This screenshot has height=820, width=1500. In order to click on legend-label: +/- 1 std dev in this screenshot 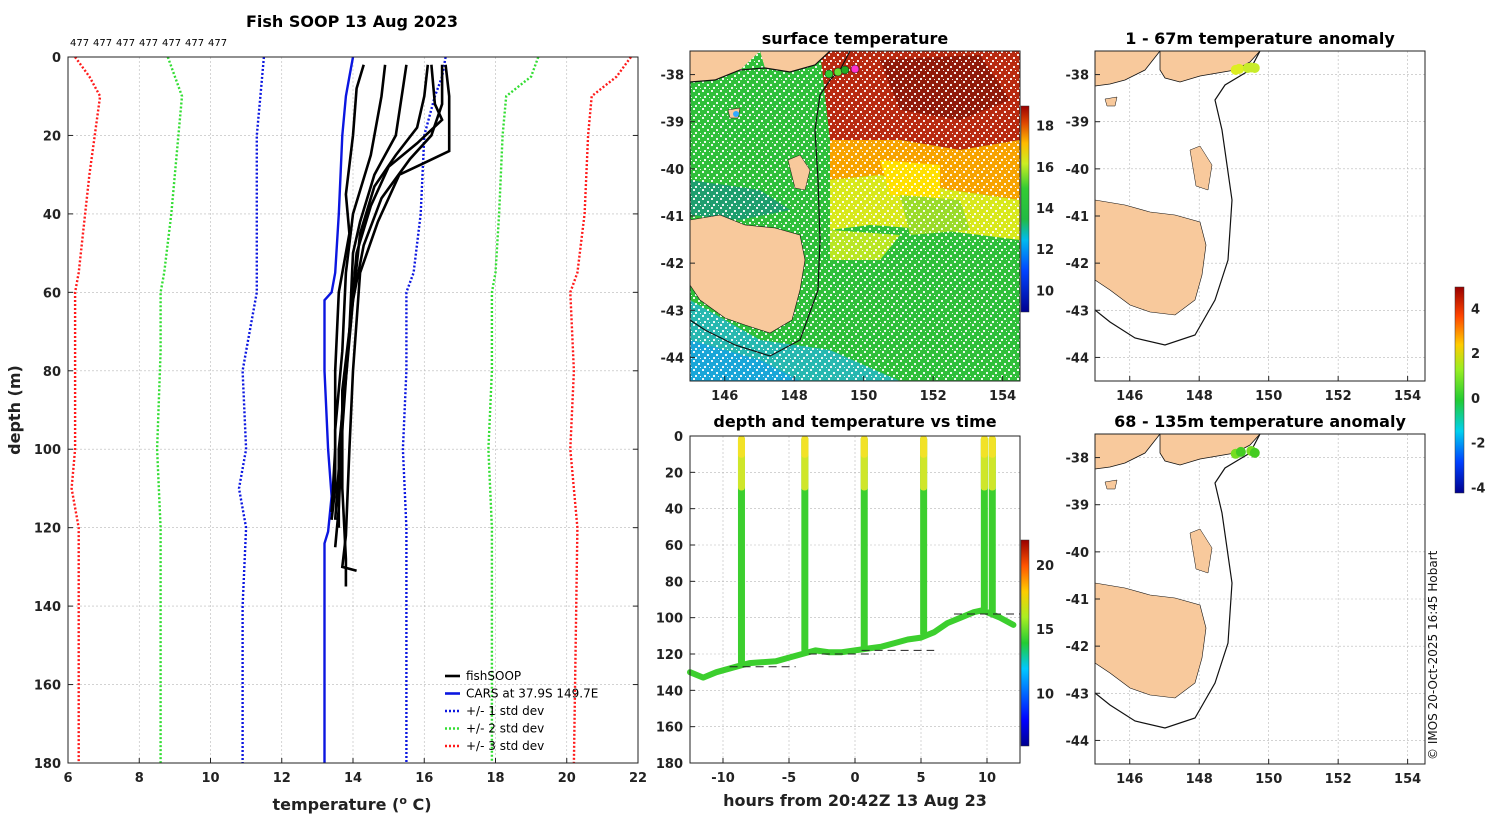, I will do `click(505, 711)`.